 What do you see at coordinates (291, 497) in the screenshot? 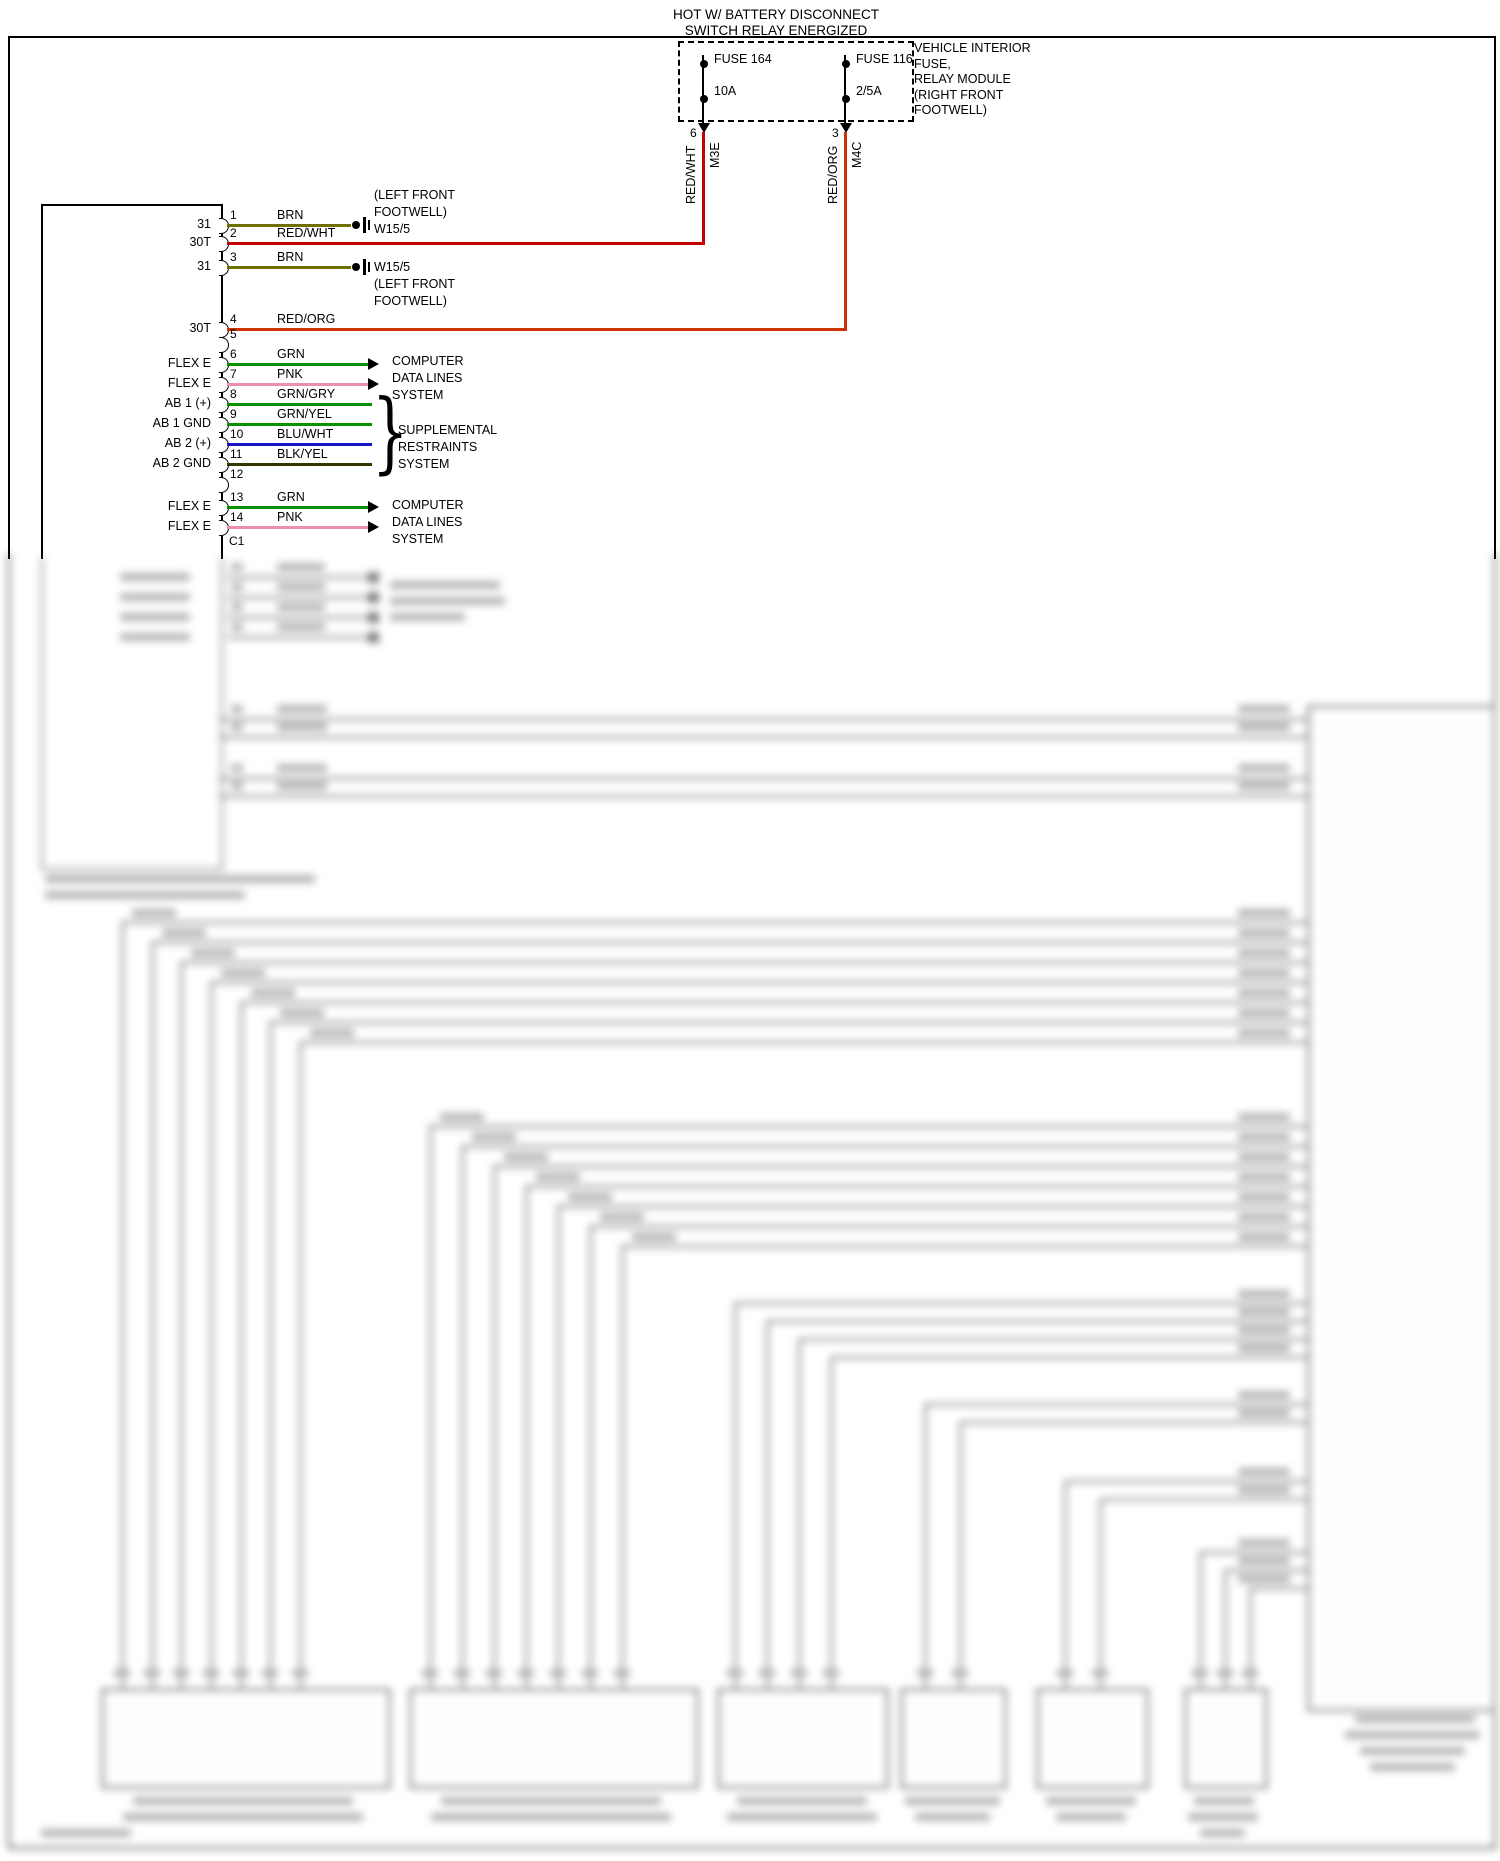
I see `wire-color-label: GRN` at bounding box center [291, 497].